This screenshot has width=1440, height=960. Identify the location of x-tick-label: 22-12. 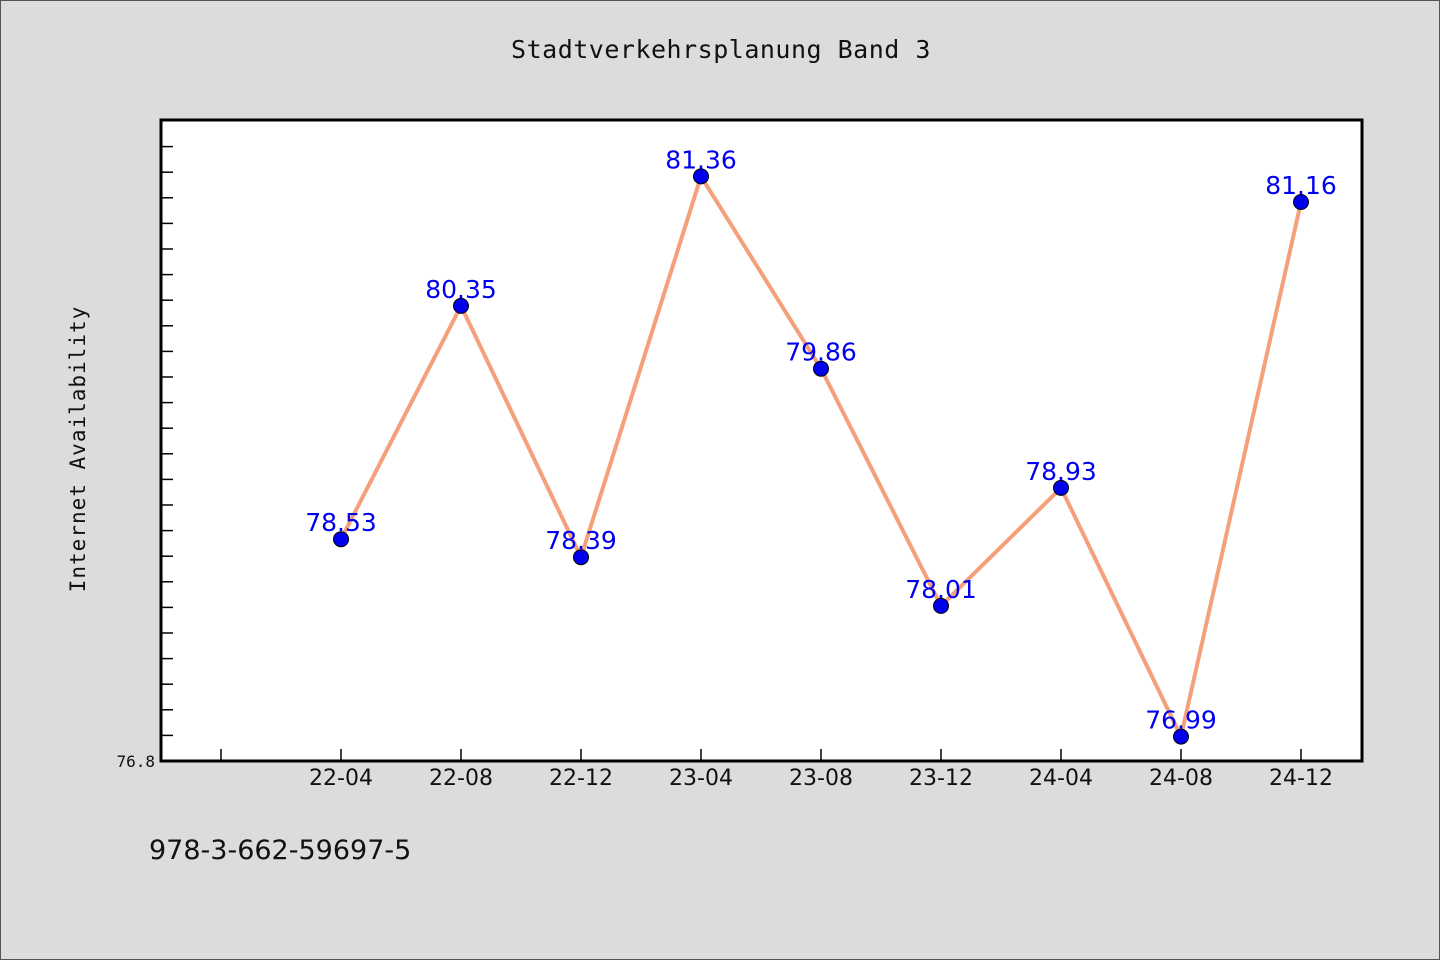
(581, 778).